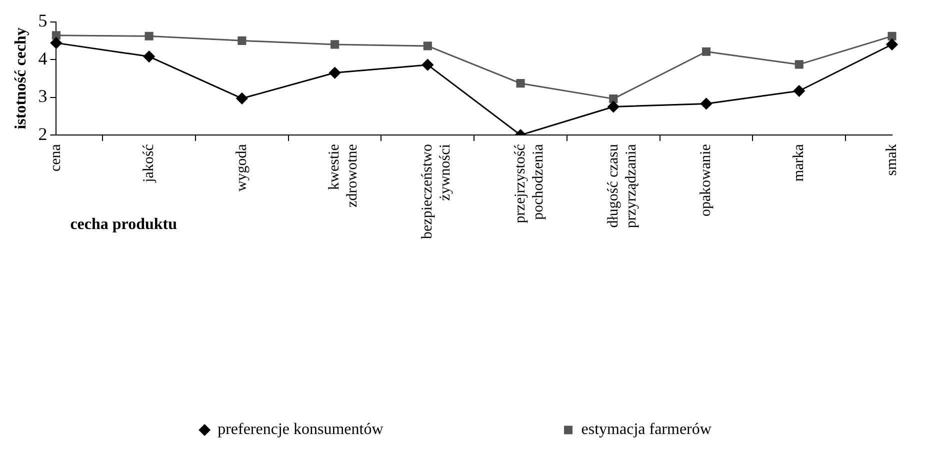 The image size is (925, 457). What do you see at coordinates (343, 176) in the screenshot?
I see `x-tick-label: kwestie zdrowotne` at bounding box center [343, 176].